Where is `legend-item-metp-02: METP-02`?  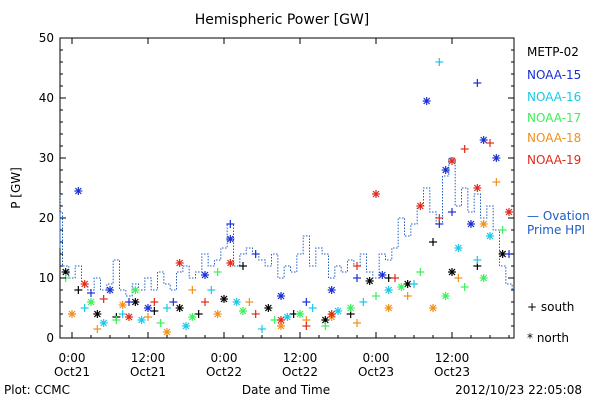
legend-item-metp-02: METP-02 is located at coordinates (553, 52).